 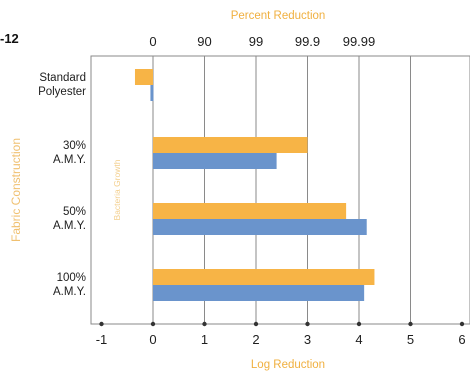 I want to click on bottom-tick-label: 6, so click(x=461, y=339).